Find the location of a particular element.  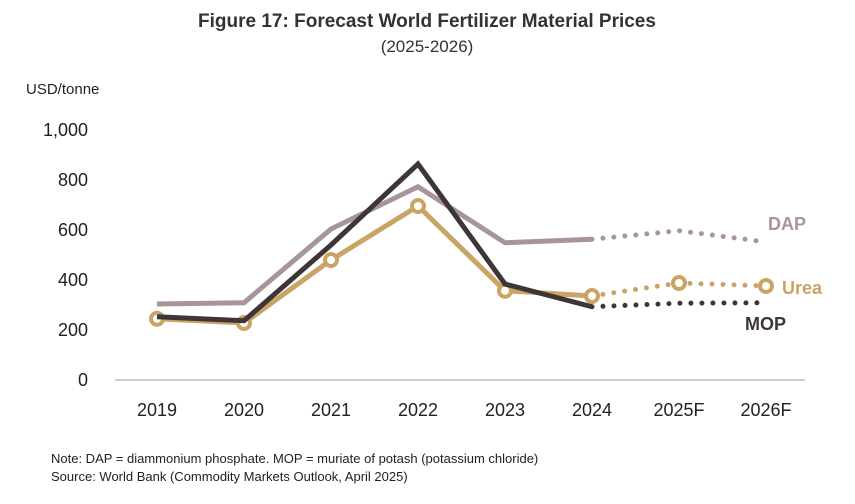

y-tick-label: 0 is located at coordinates (83, 380).